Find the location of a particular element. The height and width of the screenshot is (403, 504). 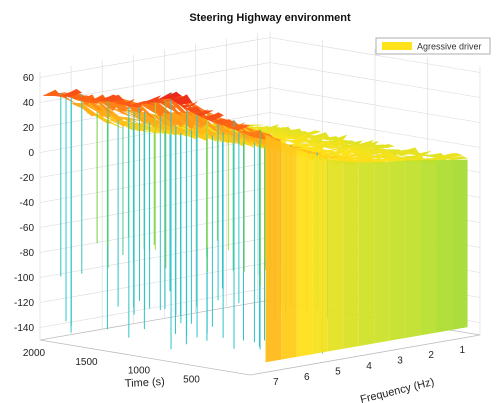

x-tick-label: 500 is located at coordinates (191, 379).